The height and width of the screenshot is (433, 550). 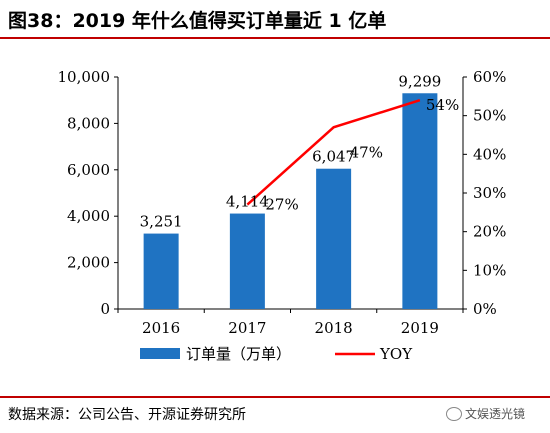 I want to click on wechat-icon, so click(x=454, y=413).